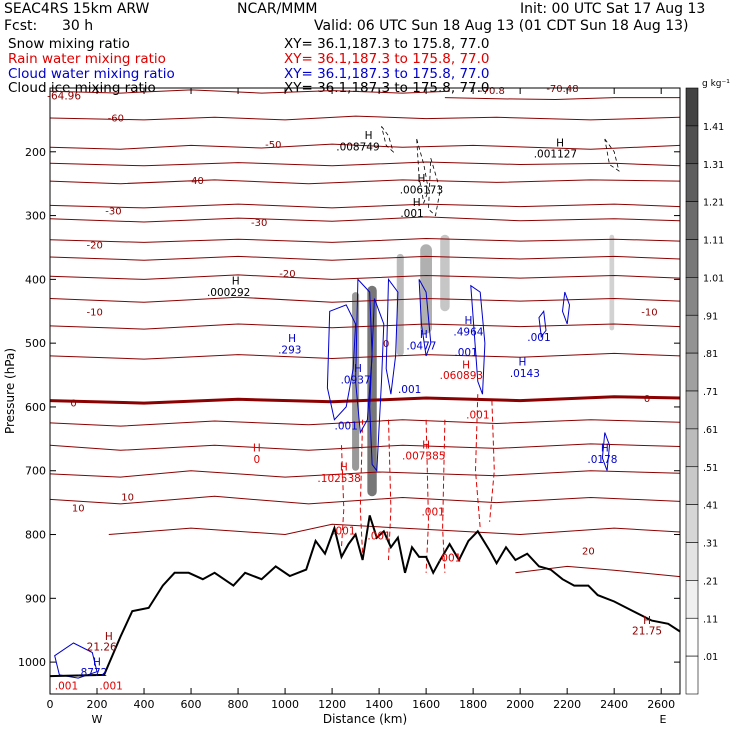  I want to click on temperature-label-14: -10, so click(94, 312).